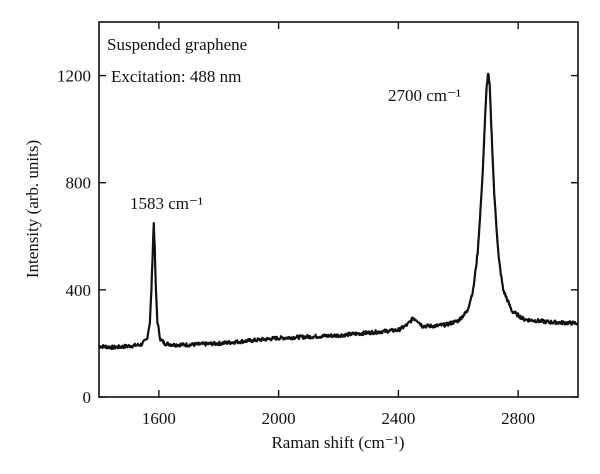  Describe the element at coordinates (79, 290) in the screenshot. I see `y-tick-label: 400` at that location.